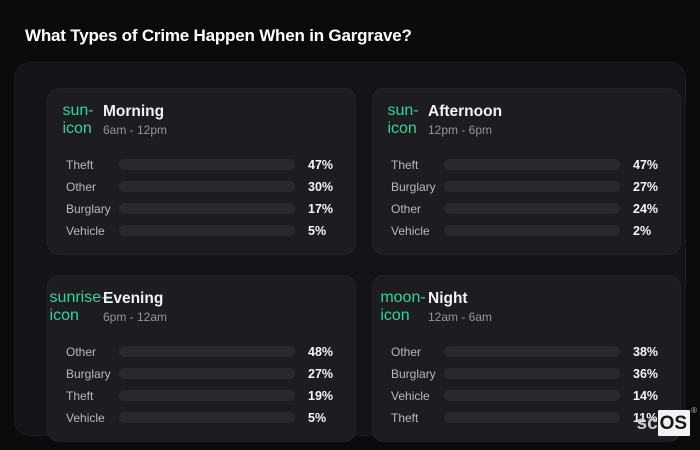  I want to click on time-period-title: Night, so click(448, 298).